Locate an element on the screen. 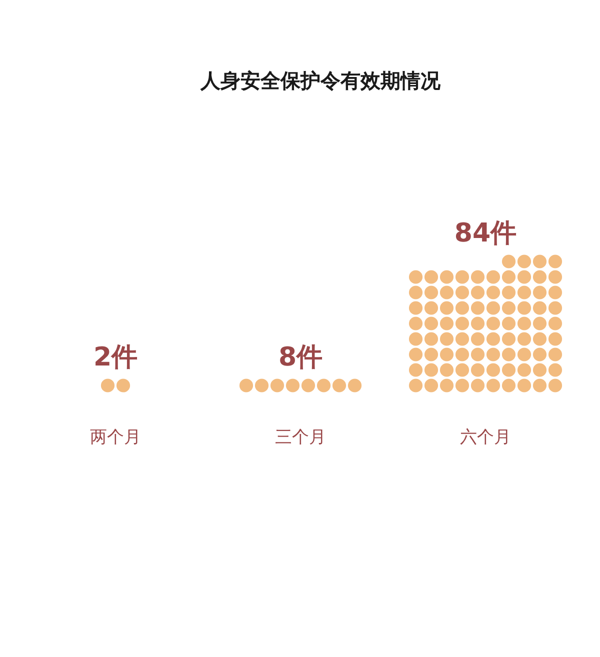  category-label: 六个月 is located at coordinates (485, 438).